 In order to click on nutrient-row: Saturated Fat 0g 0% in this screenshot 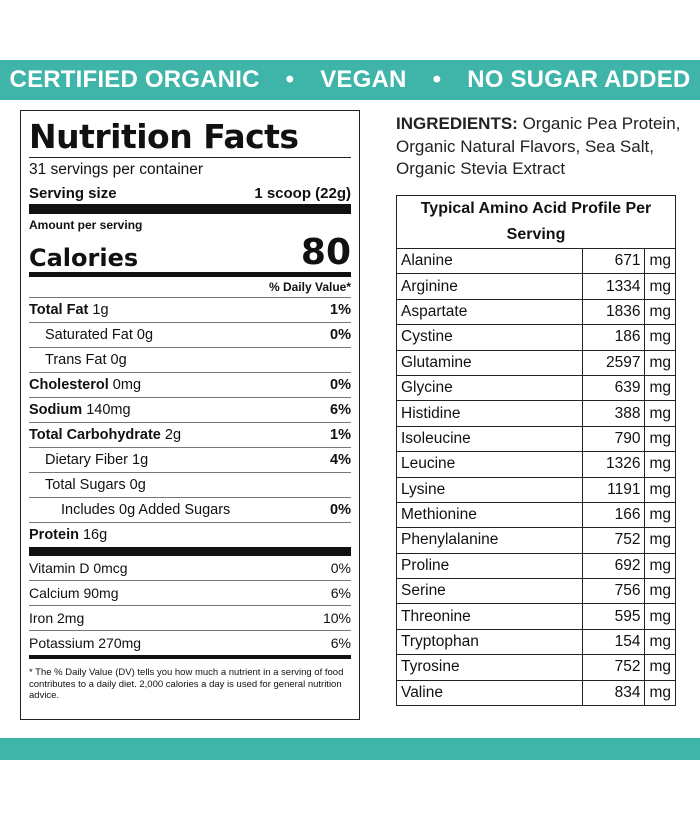, I will do `click(190, 335)`.